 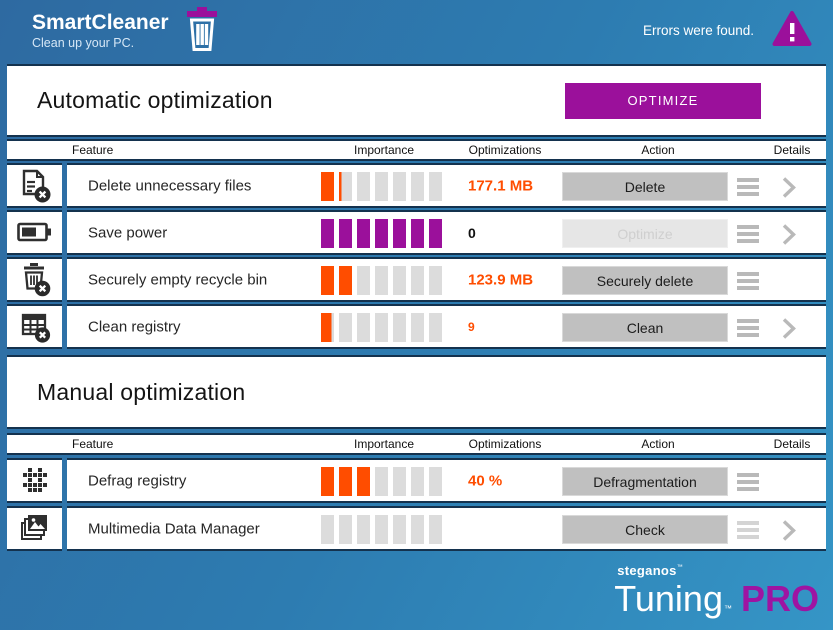 What do you see at coordinates (155, 100) in the screenshot?
I see `section-title-automatic: Automatic optimization` at bounding box center [155, 100].